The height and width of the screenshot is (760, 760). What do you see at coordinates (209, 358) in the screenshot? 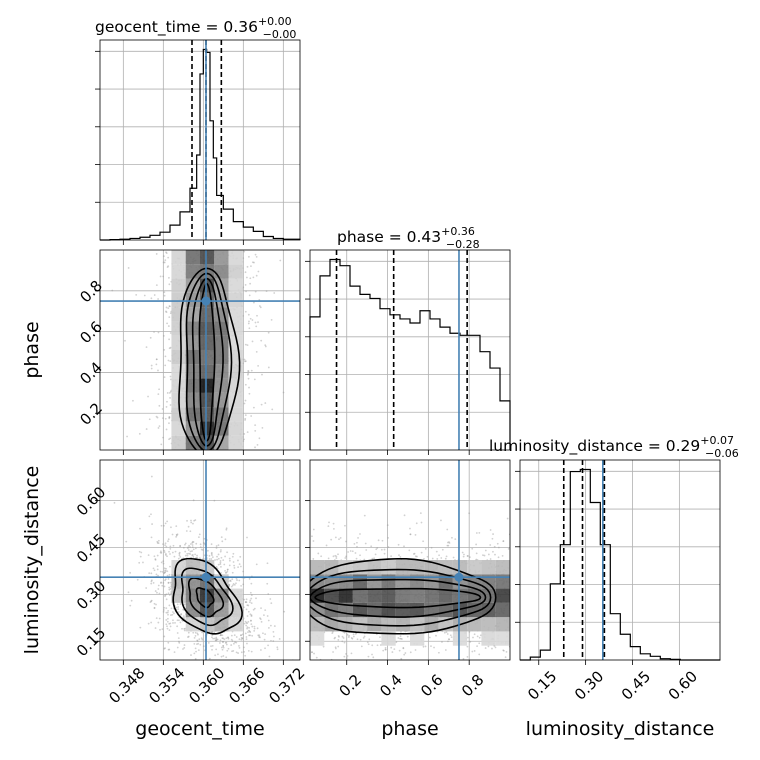
I see `contour-level` at bounding box center [209, 358].